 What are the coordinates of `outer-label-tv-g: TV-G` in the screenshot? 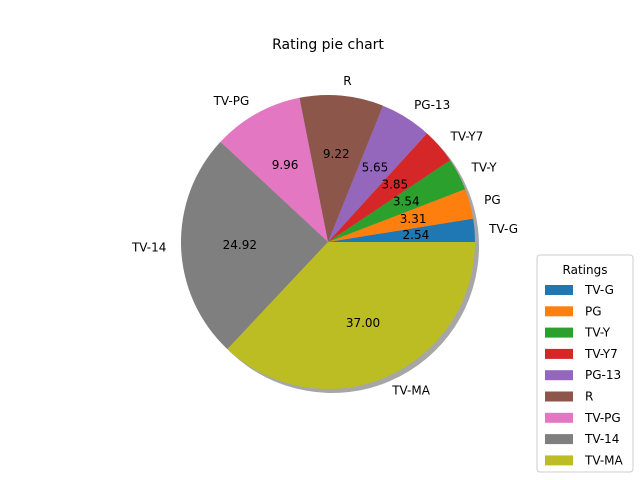 It's located at (503, 229).